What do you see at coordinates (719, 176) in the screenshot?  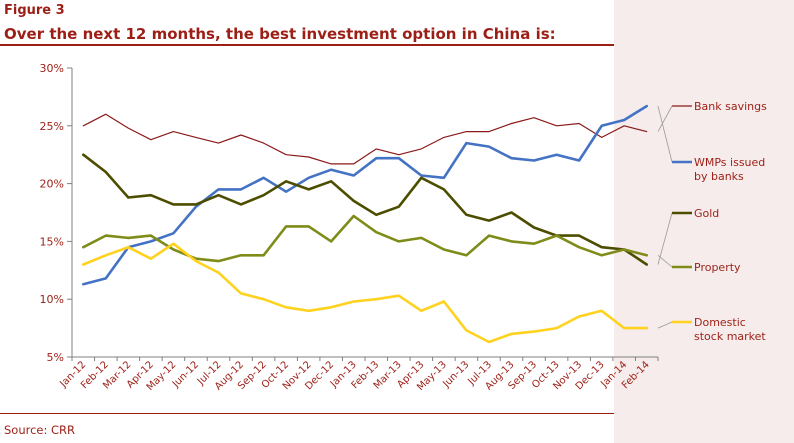 I see `legend-label-wmps: by banks` at bounding box center [719, 176].